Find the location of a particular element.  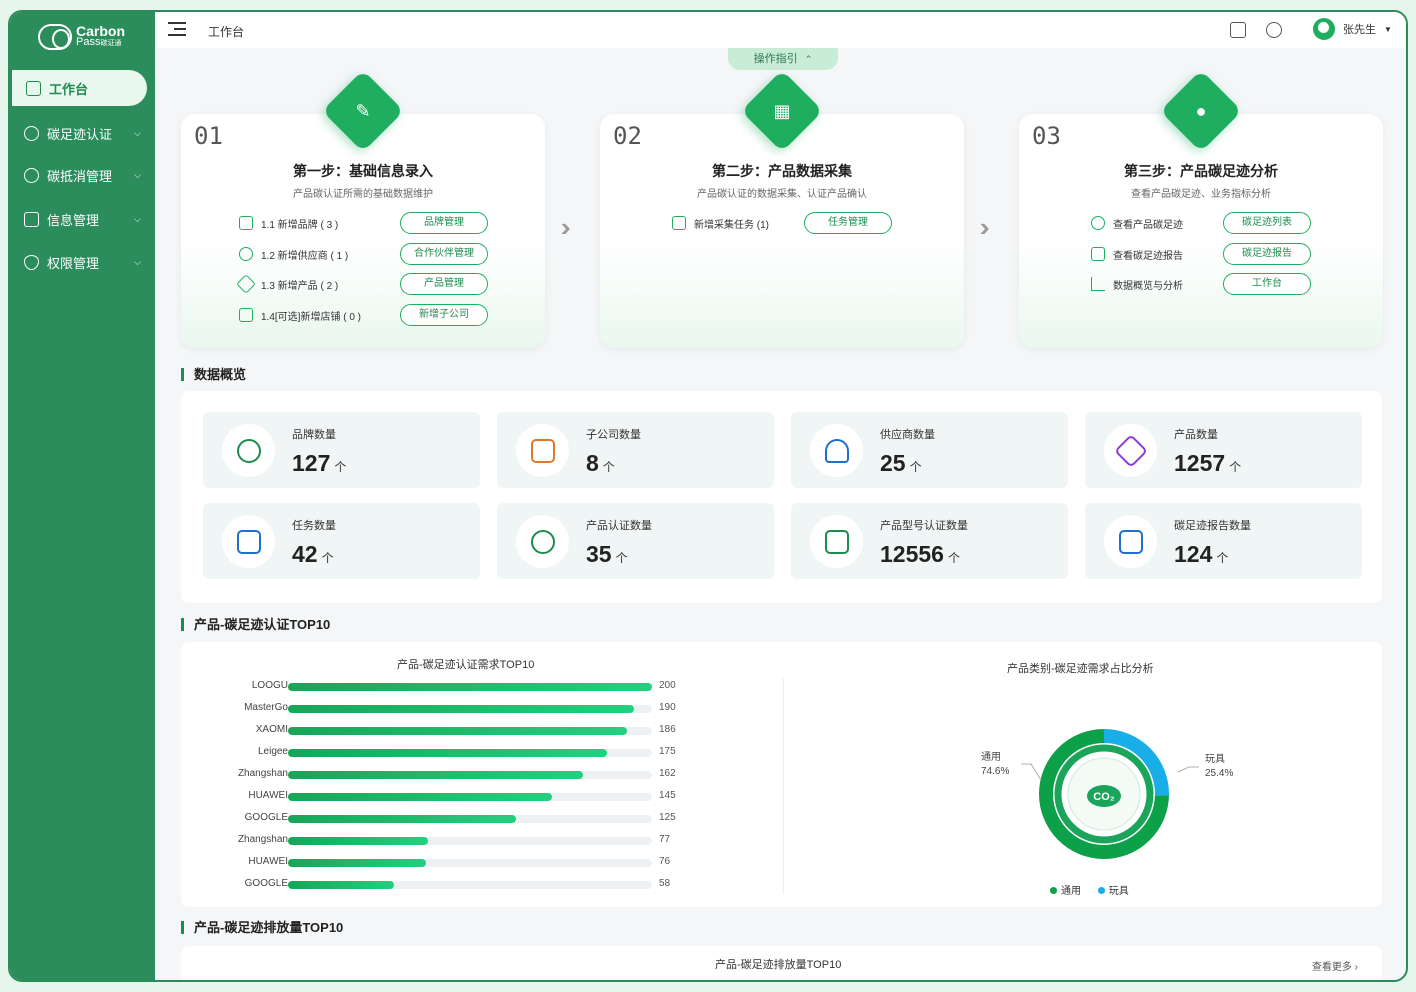

stat-label: 碳足迹报告数量 is located at coordinates (1212, 526).